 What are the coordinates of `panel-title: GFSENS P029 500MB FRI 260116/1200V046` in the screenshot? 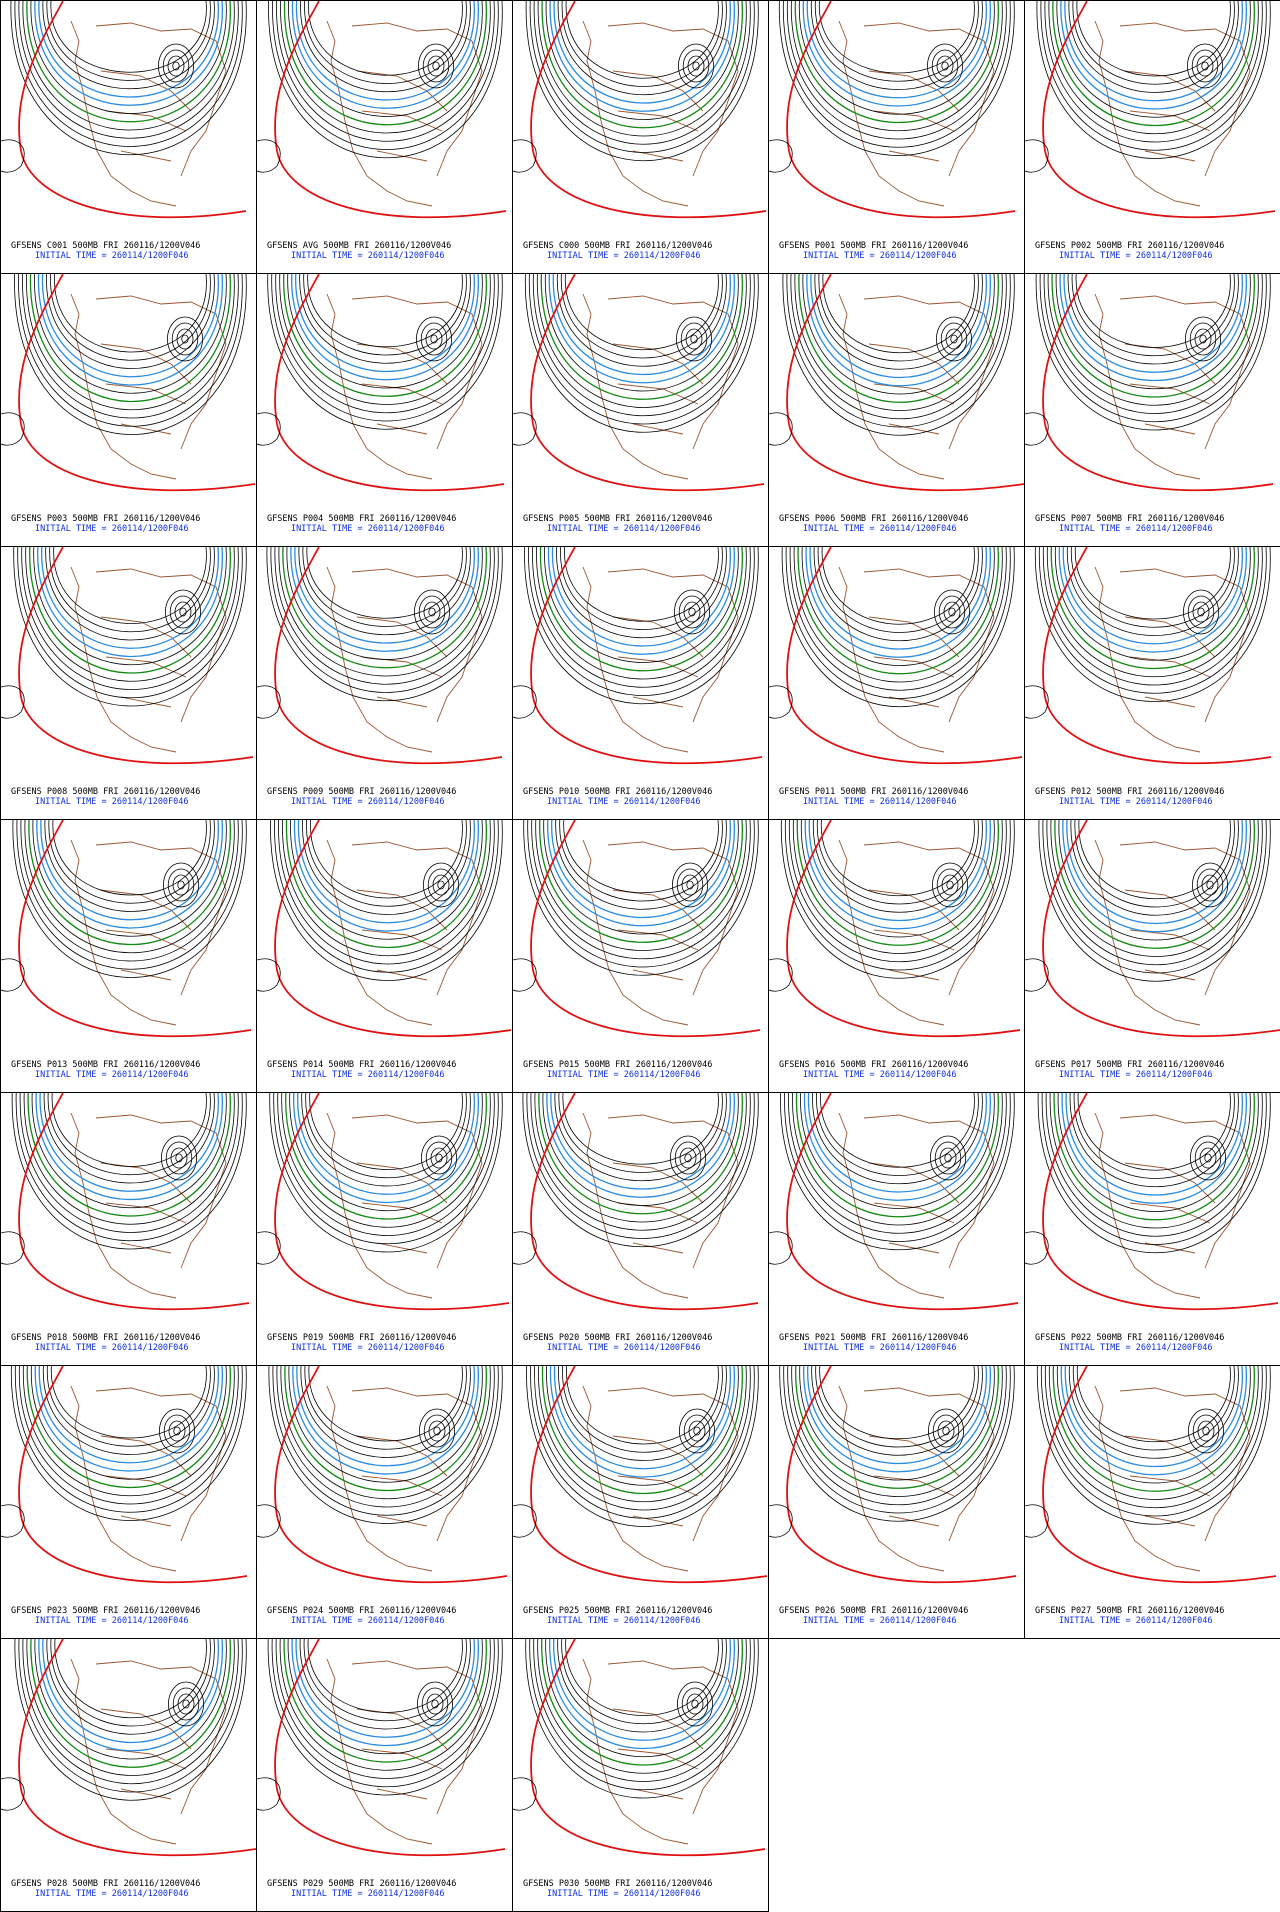 It's located at (362, 1884).